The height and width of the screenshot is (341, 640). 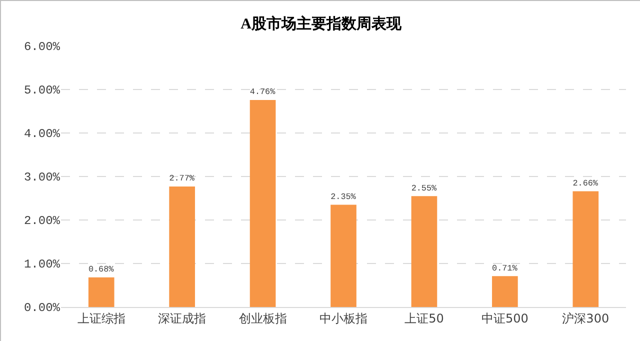 I want to click on y-tick-label: 4.00%, so click(x=42, y=134).